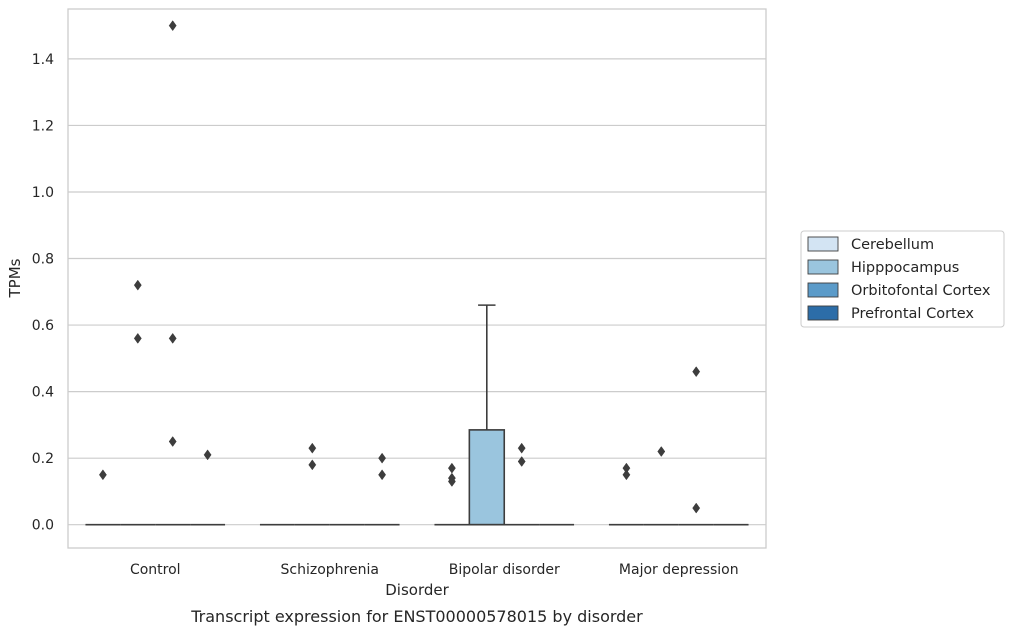  I want to click on x-tick-label: Major depression, so click(679, 570).